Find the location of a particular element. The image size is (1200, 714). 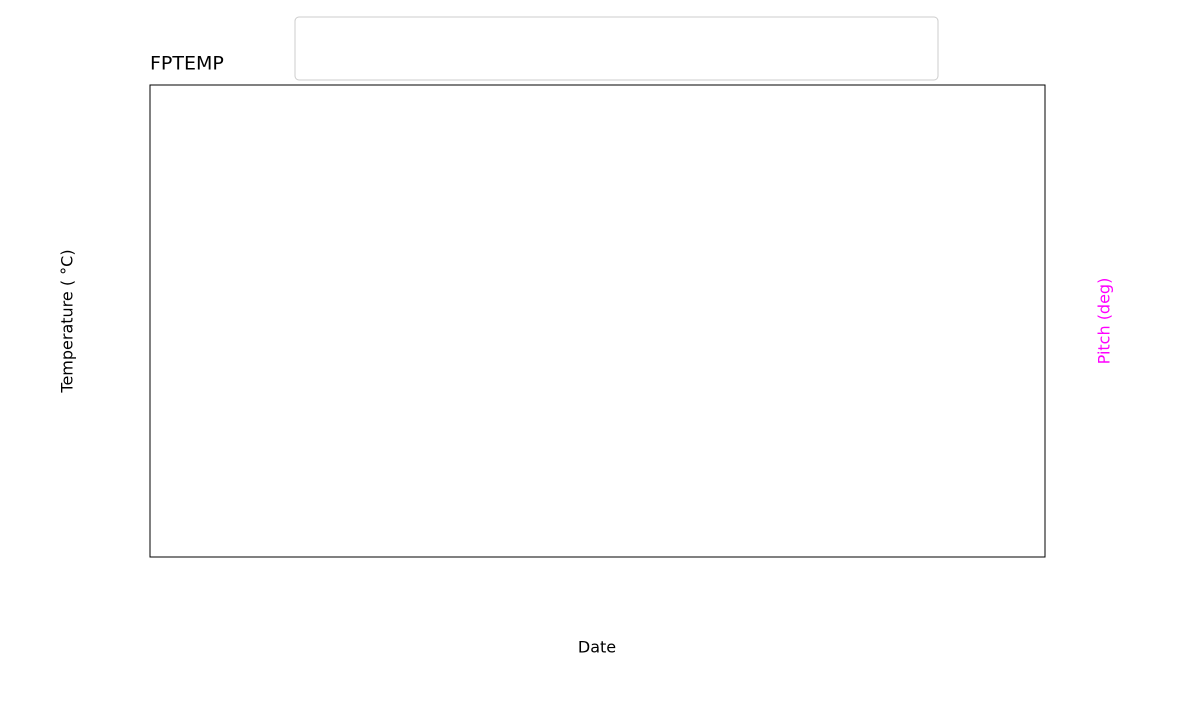

chart-title: FPTEMP is located at coordinates (187, 64).